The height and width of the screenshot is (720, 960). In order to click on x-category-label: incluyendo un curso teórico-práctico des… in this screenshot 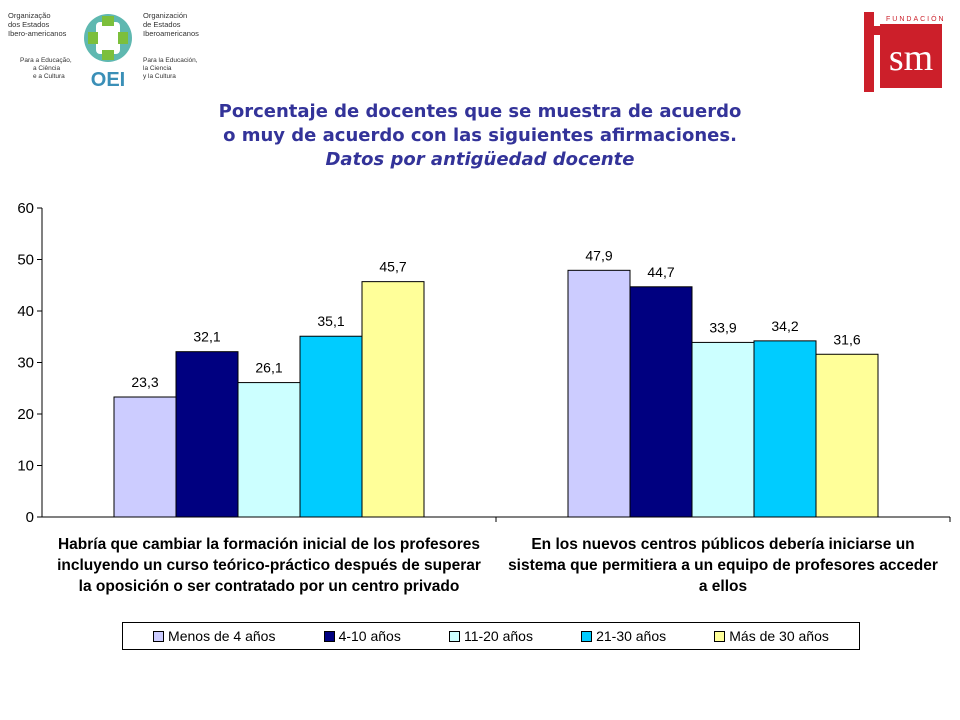, I will do `click(269, 565)`.